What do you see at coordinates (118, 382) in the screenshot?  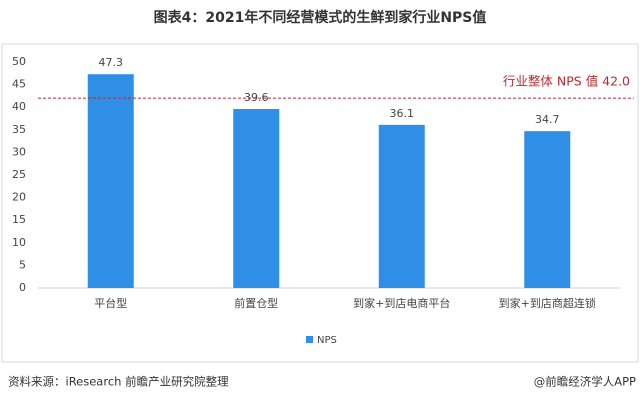 I see `source-note: 资料来源：iResearch 前瞻产业研究院整理` at bounding box center [118, 382].